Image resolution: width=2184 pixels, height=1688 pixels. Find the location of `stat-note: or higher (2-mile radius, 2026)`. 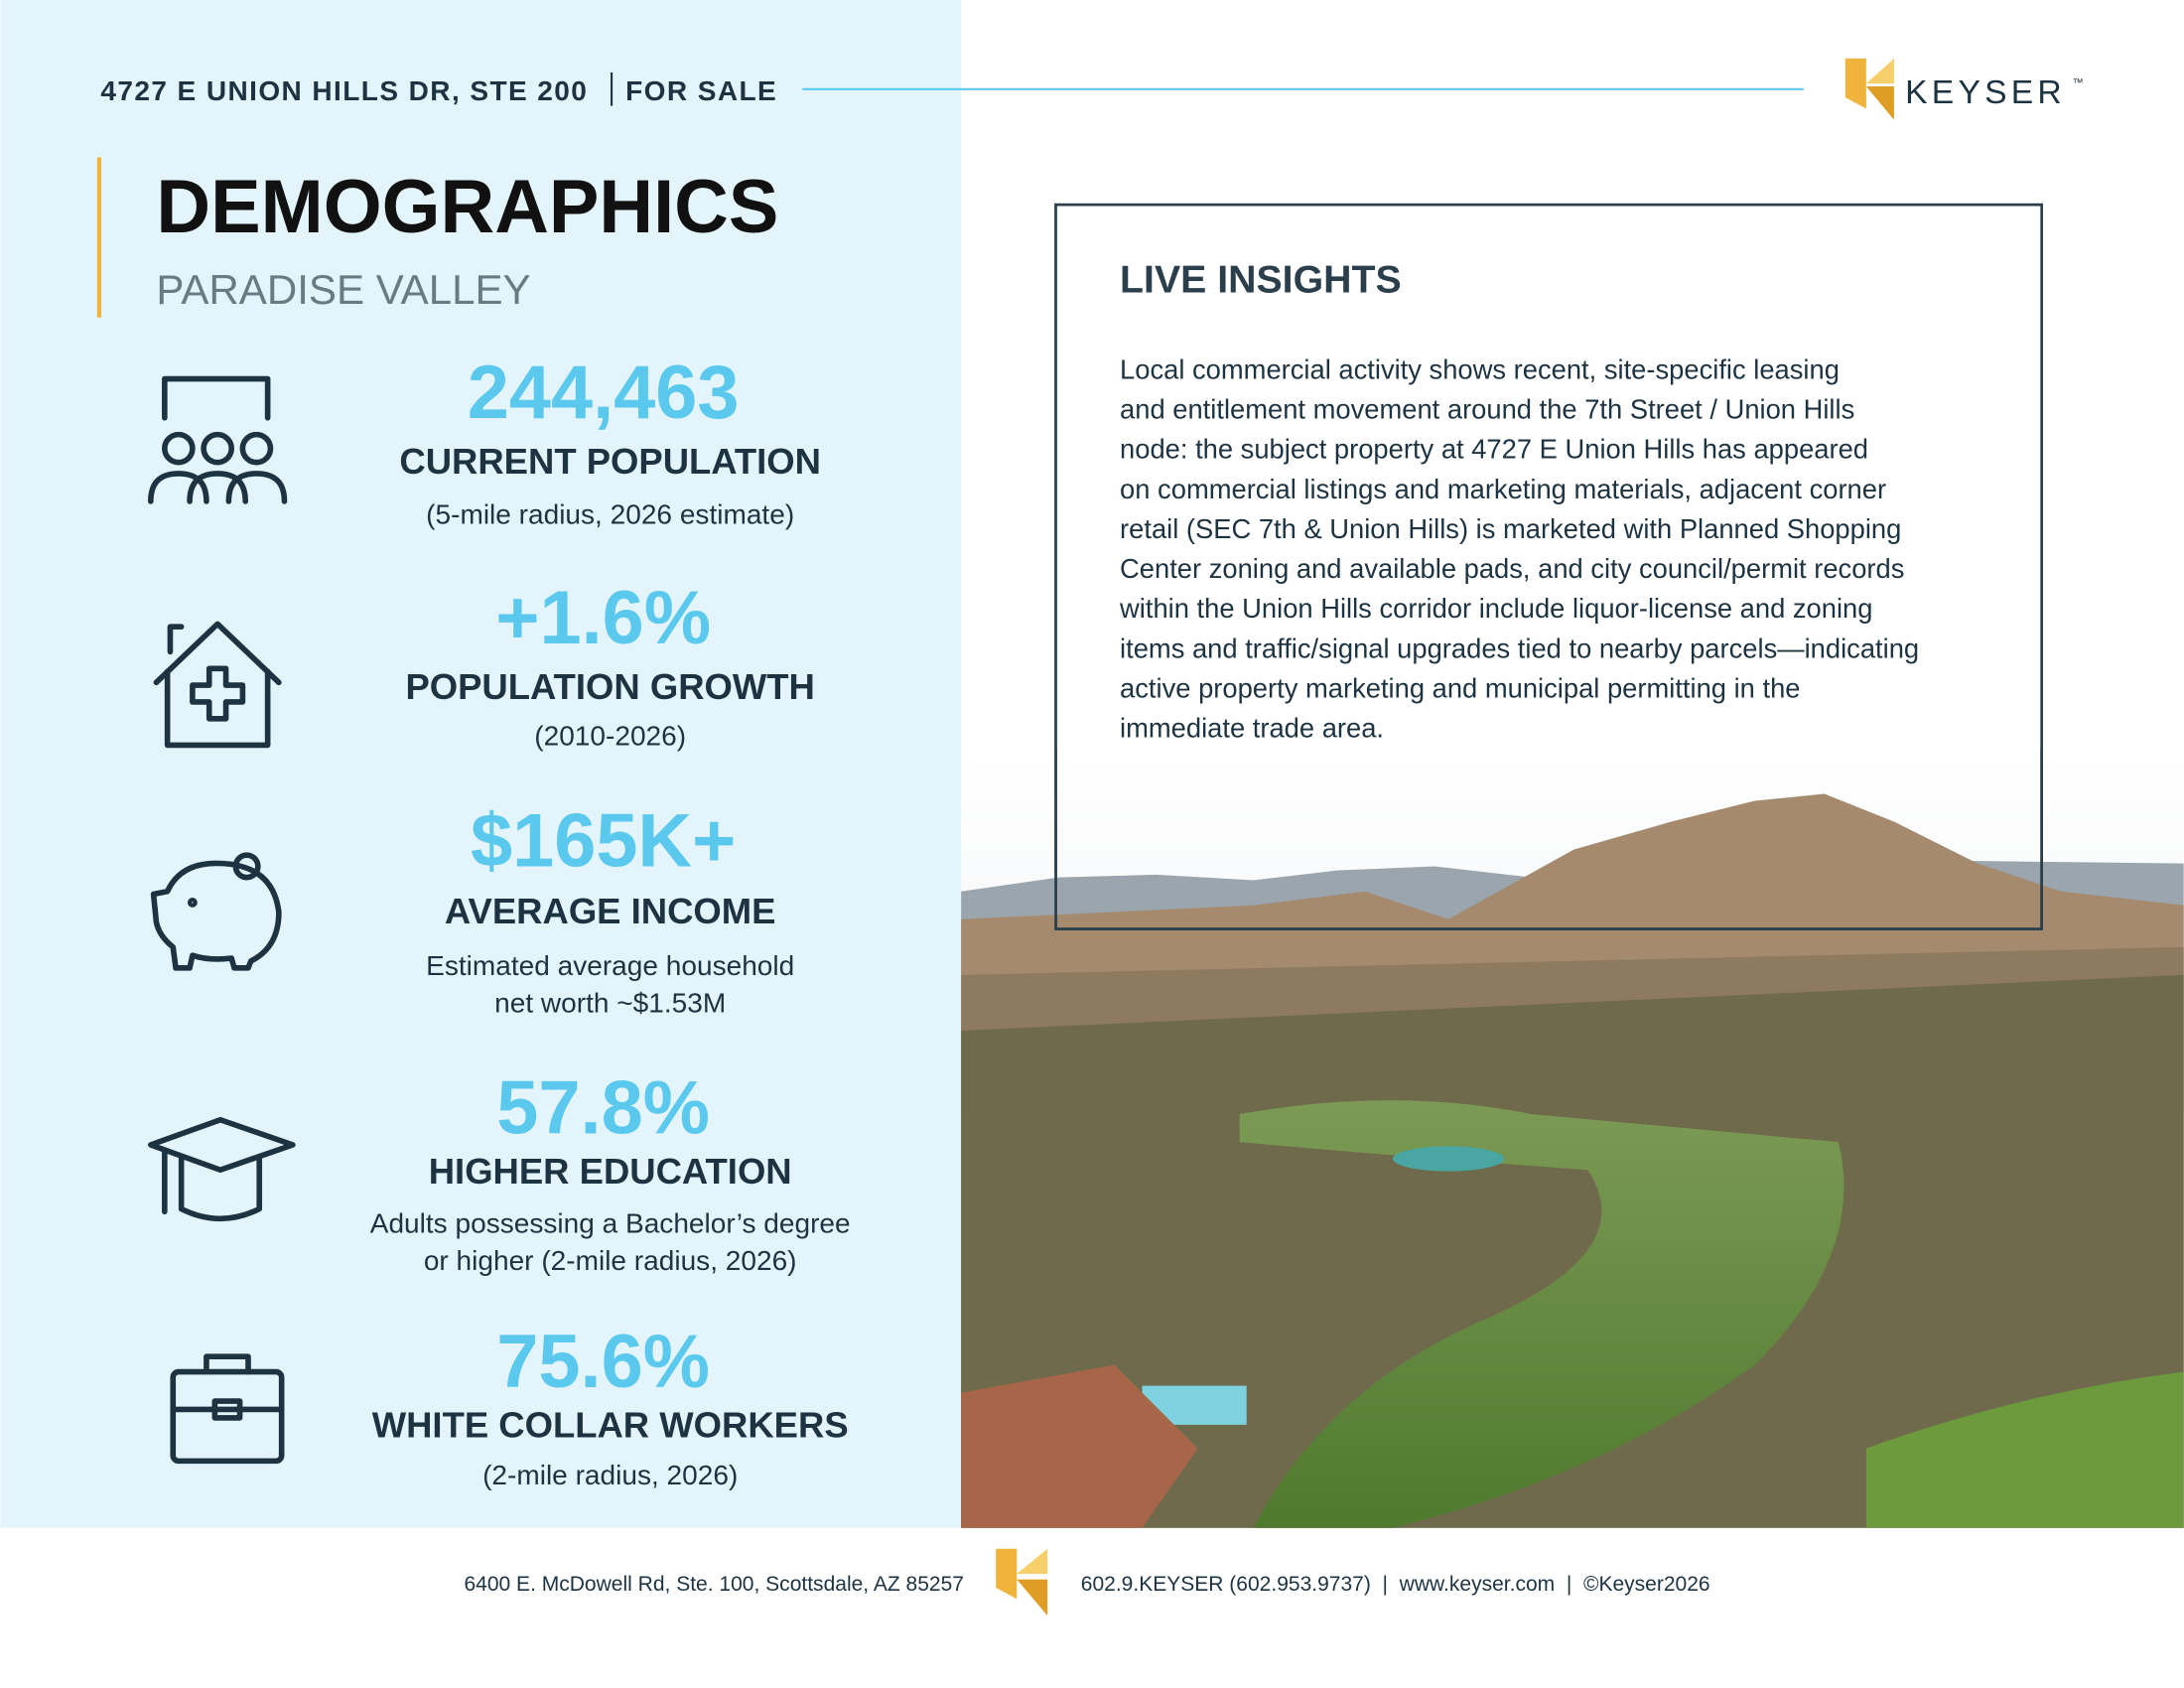

stat-note: or higher (2-mile radius, 2026) is located at coordinates (610, 1260).